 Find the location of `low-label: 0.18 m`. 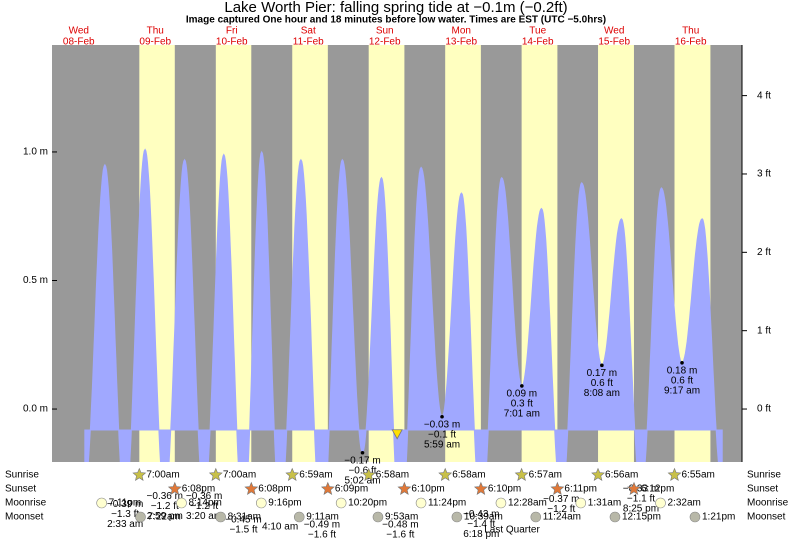

low-label: 0.18 m is located at coordinates (682, 370).